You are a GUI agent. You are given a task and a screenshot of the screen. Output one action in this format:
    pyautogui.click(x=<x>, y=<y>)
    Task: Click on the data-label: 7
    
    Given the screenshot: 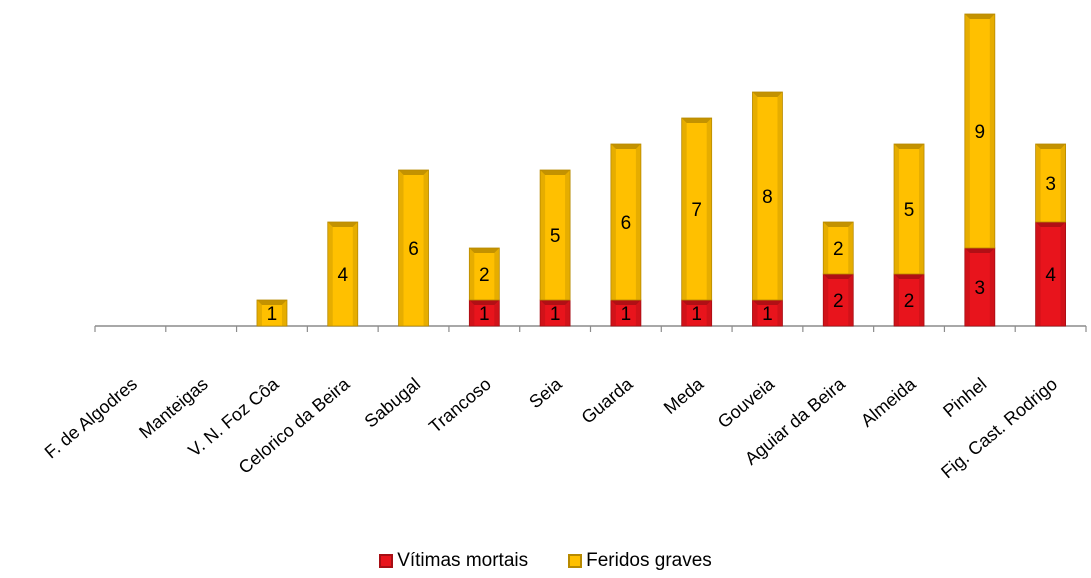 What is the action you would take?
    pyautogui.click(x=696, y=210)
    